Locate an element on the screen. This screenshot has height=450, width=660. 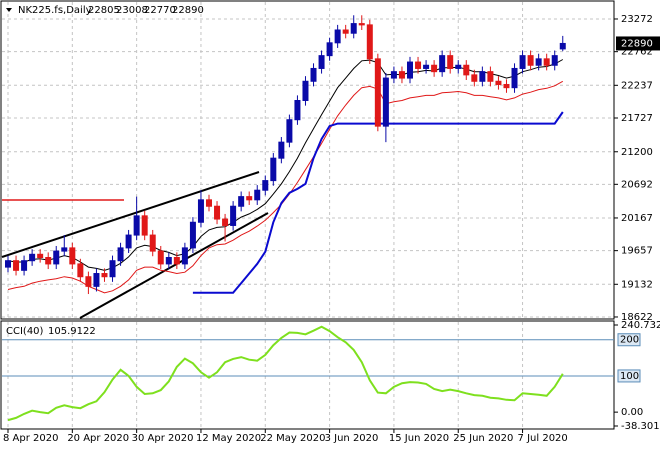
header-close: 22890 is located at coordinates (188, 10).